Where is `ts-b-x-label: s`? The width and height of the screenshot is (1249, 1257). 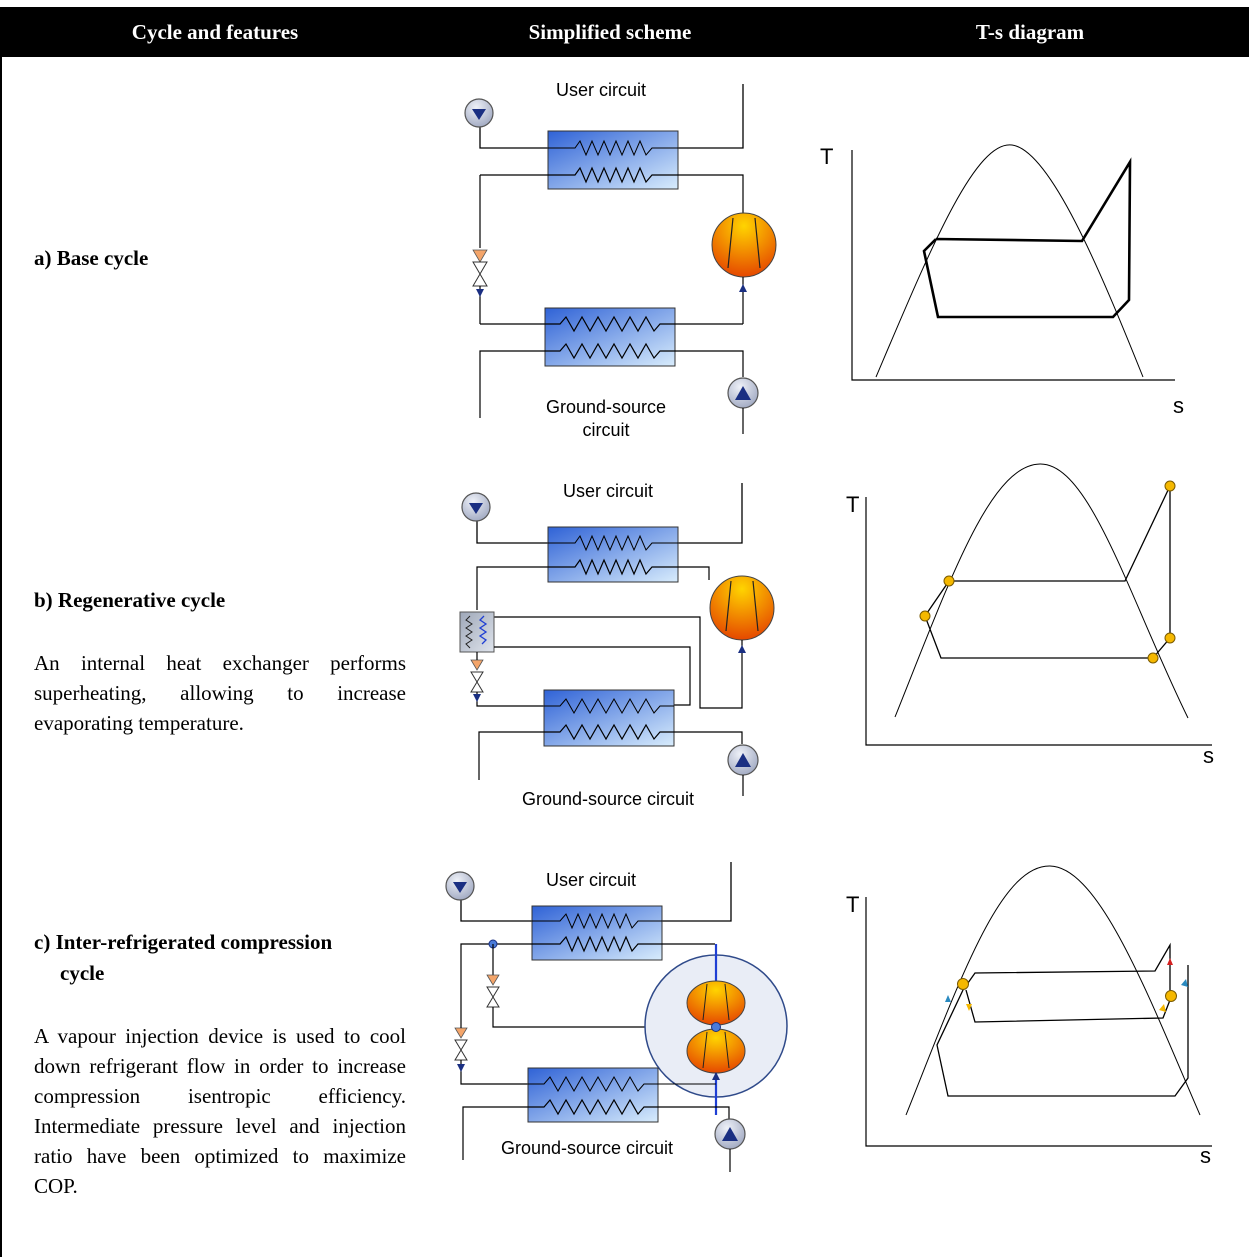 ts-b-x-label: s is located at coordinates (1208, 755).